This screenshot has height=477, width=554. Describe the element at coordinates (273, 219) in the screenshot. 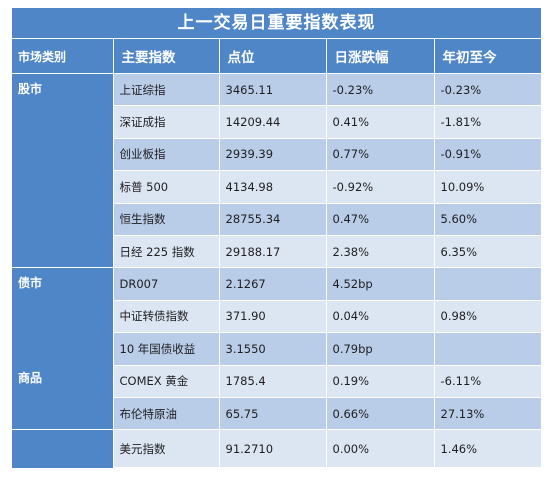

I see `index-point: 28755.34` at that location.